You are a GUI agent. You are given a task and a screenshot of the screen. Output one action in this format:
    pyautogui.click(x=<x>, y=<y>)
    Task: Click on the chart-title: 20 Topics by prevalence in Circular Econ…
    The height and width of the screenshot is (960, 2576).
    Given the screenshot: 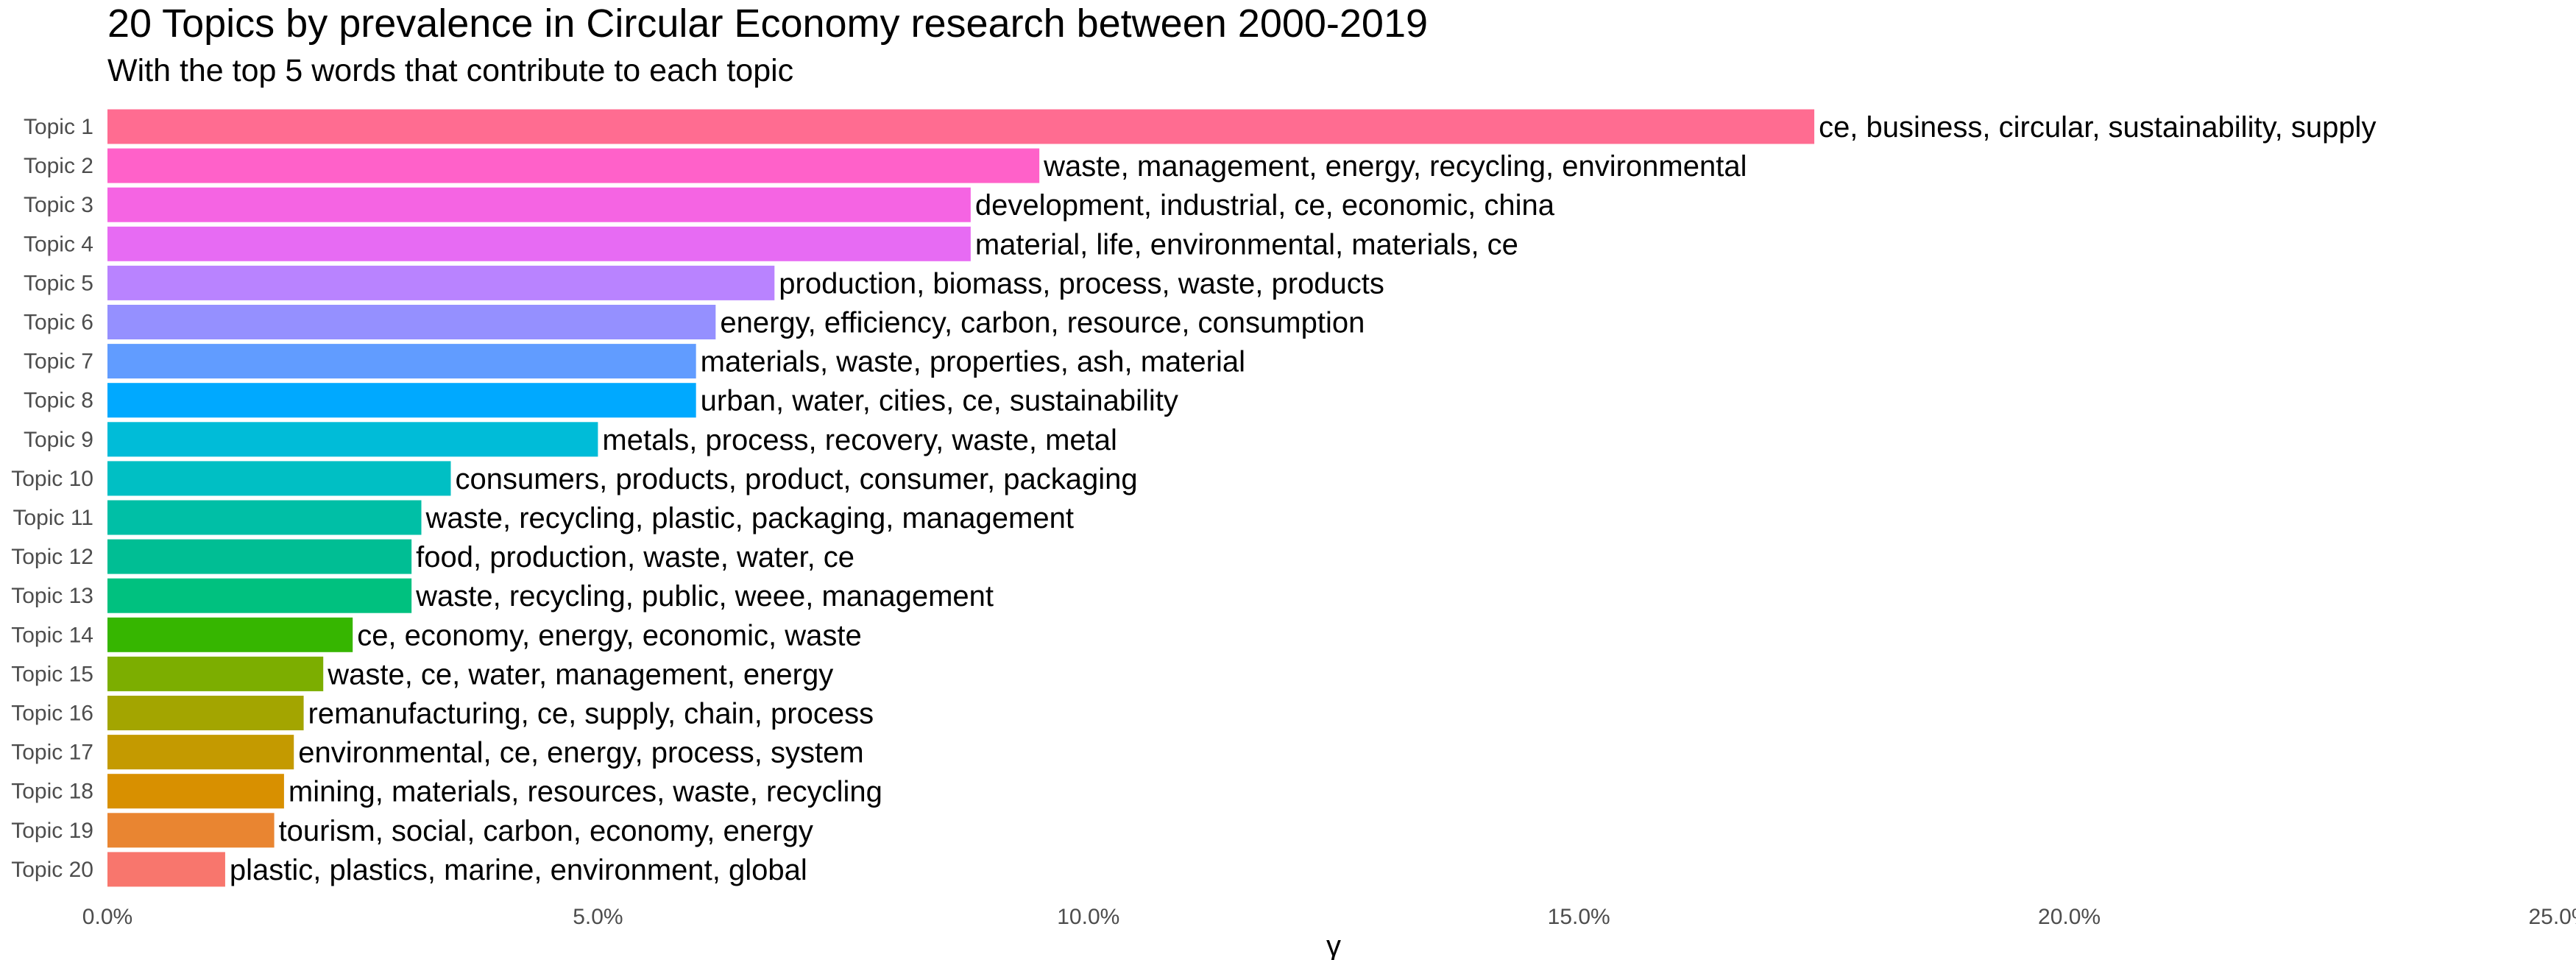 What is the action you would take?
    pyautogui.click(x=768, y=23)
    